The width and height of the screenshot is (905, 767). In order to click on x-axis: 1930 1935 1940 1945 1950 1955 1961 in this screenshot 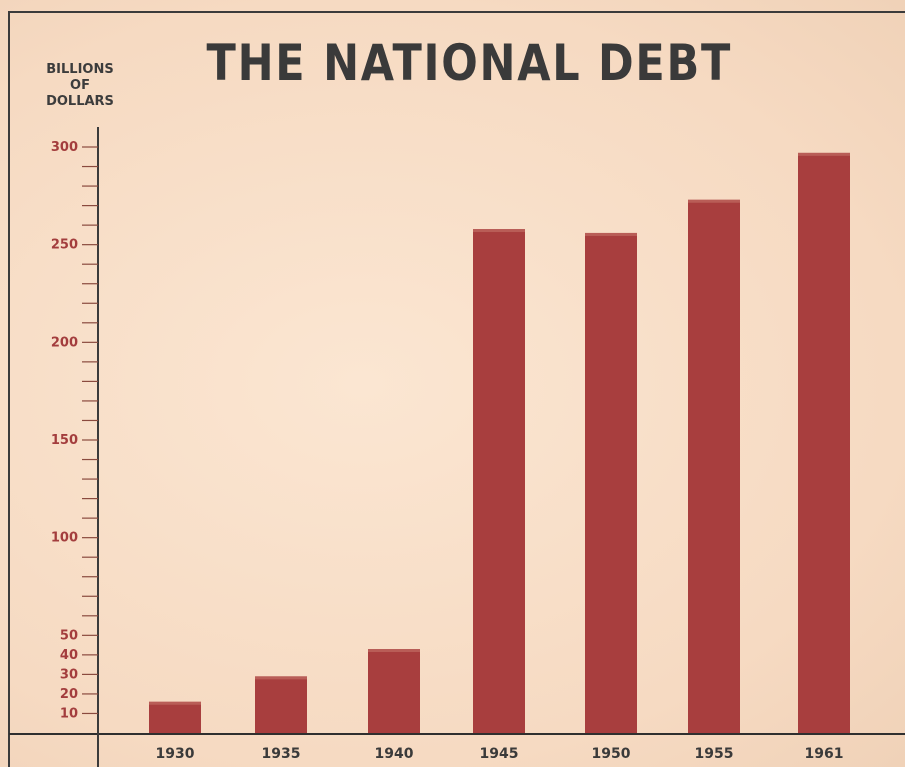, I will do `click(500, 754)`.